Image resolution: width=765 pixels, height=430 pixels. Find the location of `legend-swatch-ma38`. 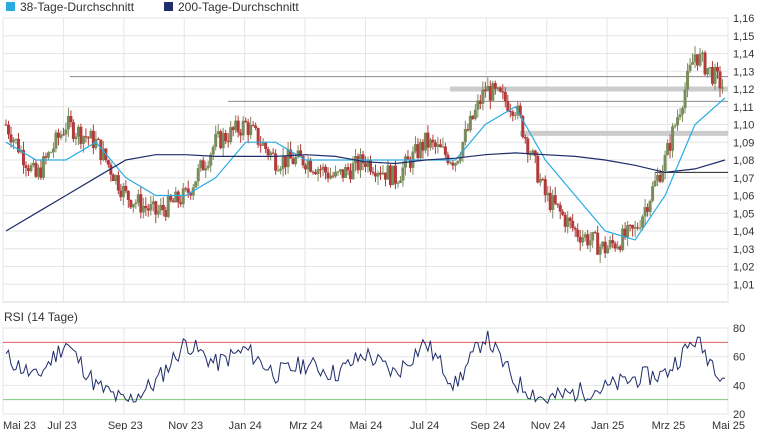

legend-swatch-ma38 is located at coordinates (10, 6).